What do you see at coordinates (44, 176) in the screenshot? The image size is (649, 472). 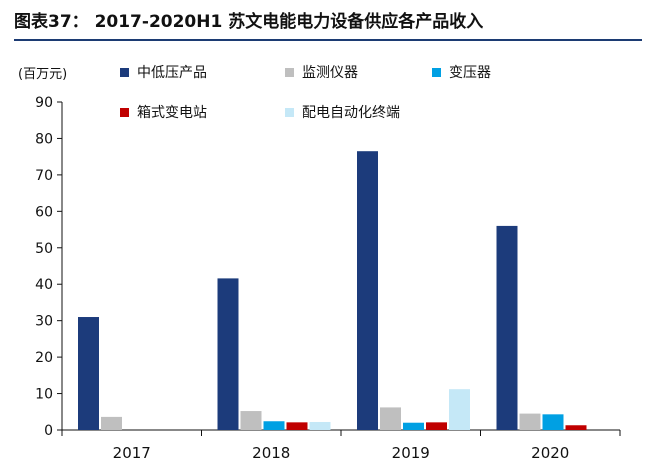 I see `y-tick-label: 70` at bounding box center [44, 176].